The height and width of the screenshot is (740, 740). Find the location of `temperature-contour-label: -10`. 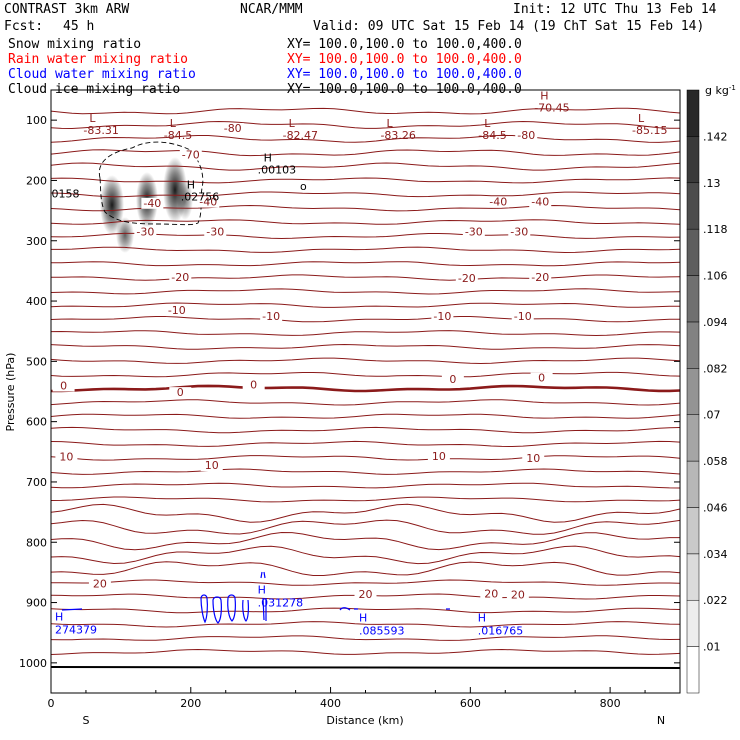

temperature-contour-label: -10 is located at coordinates (523, 316).